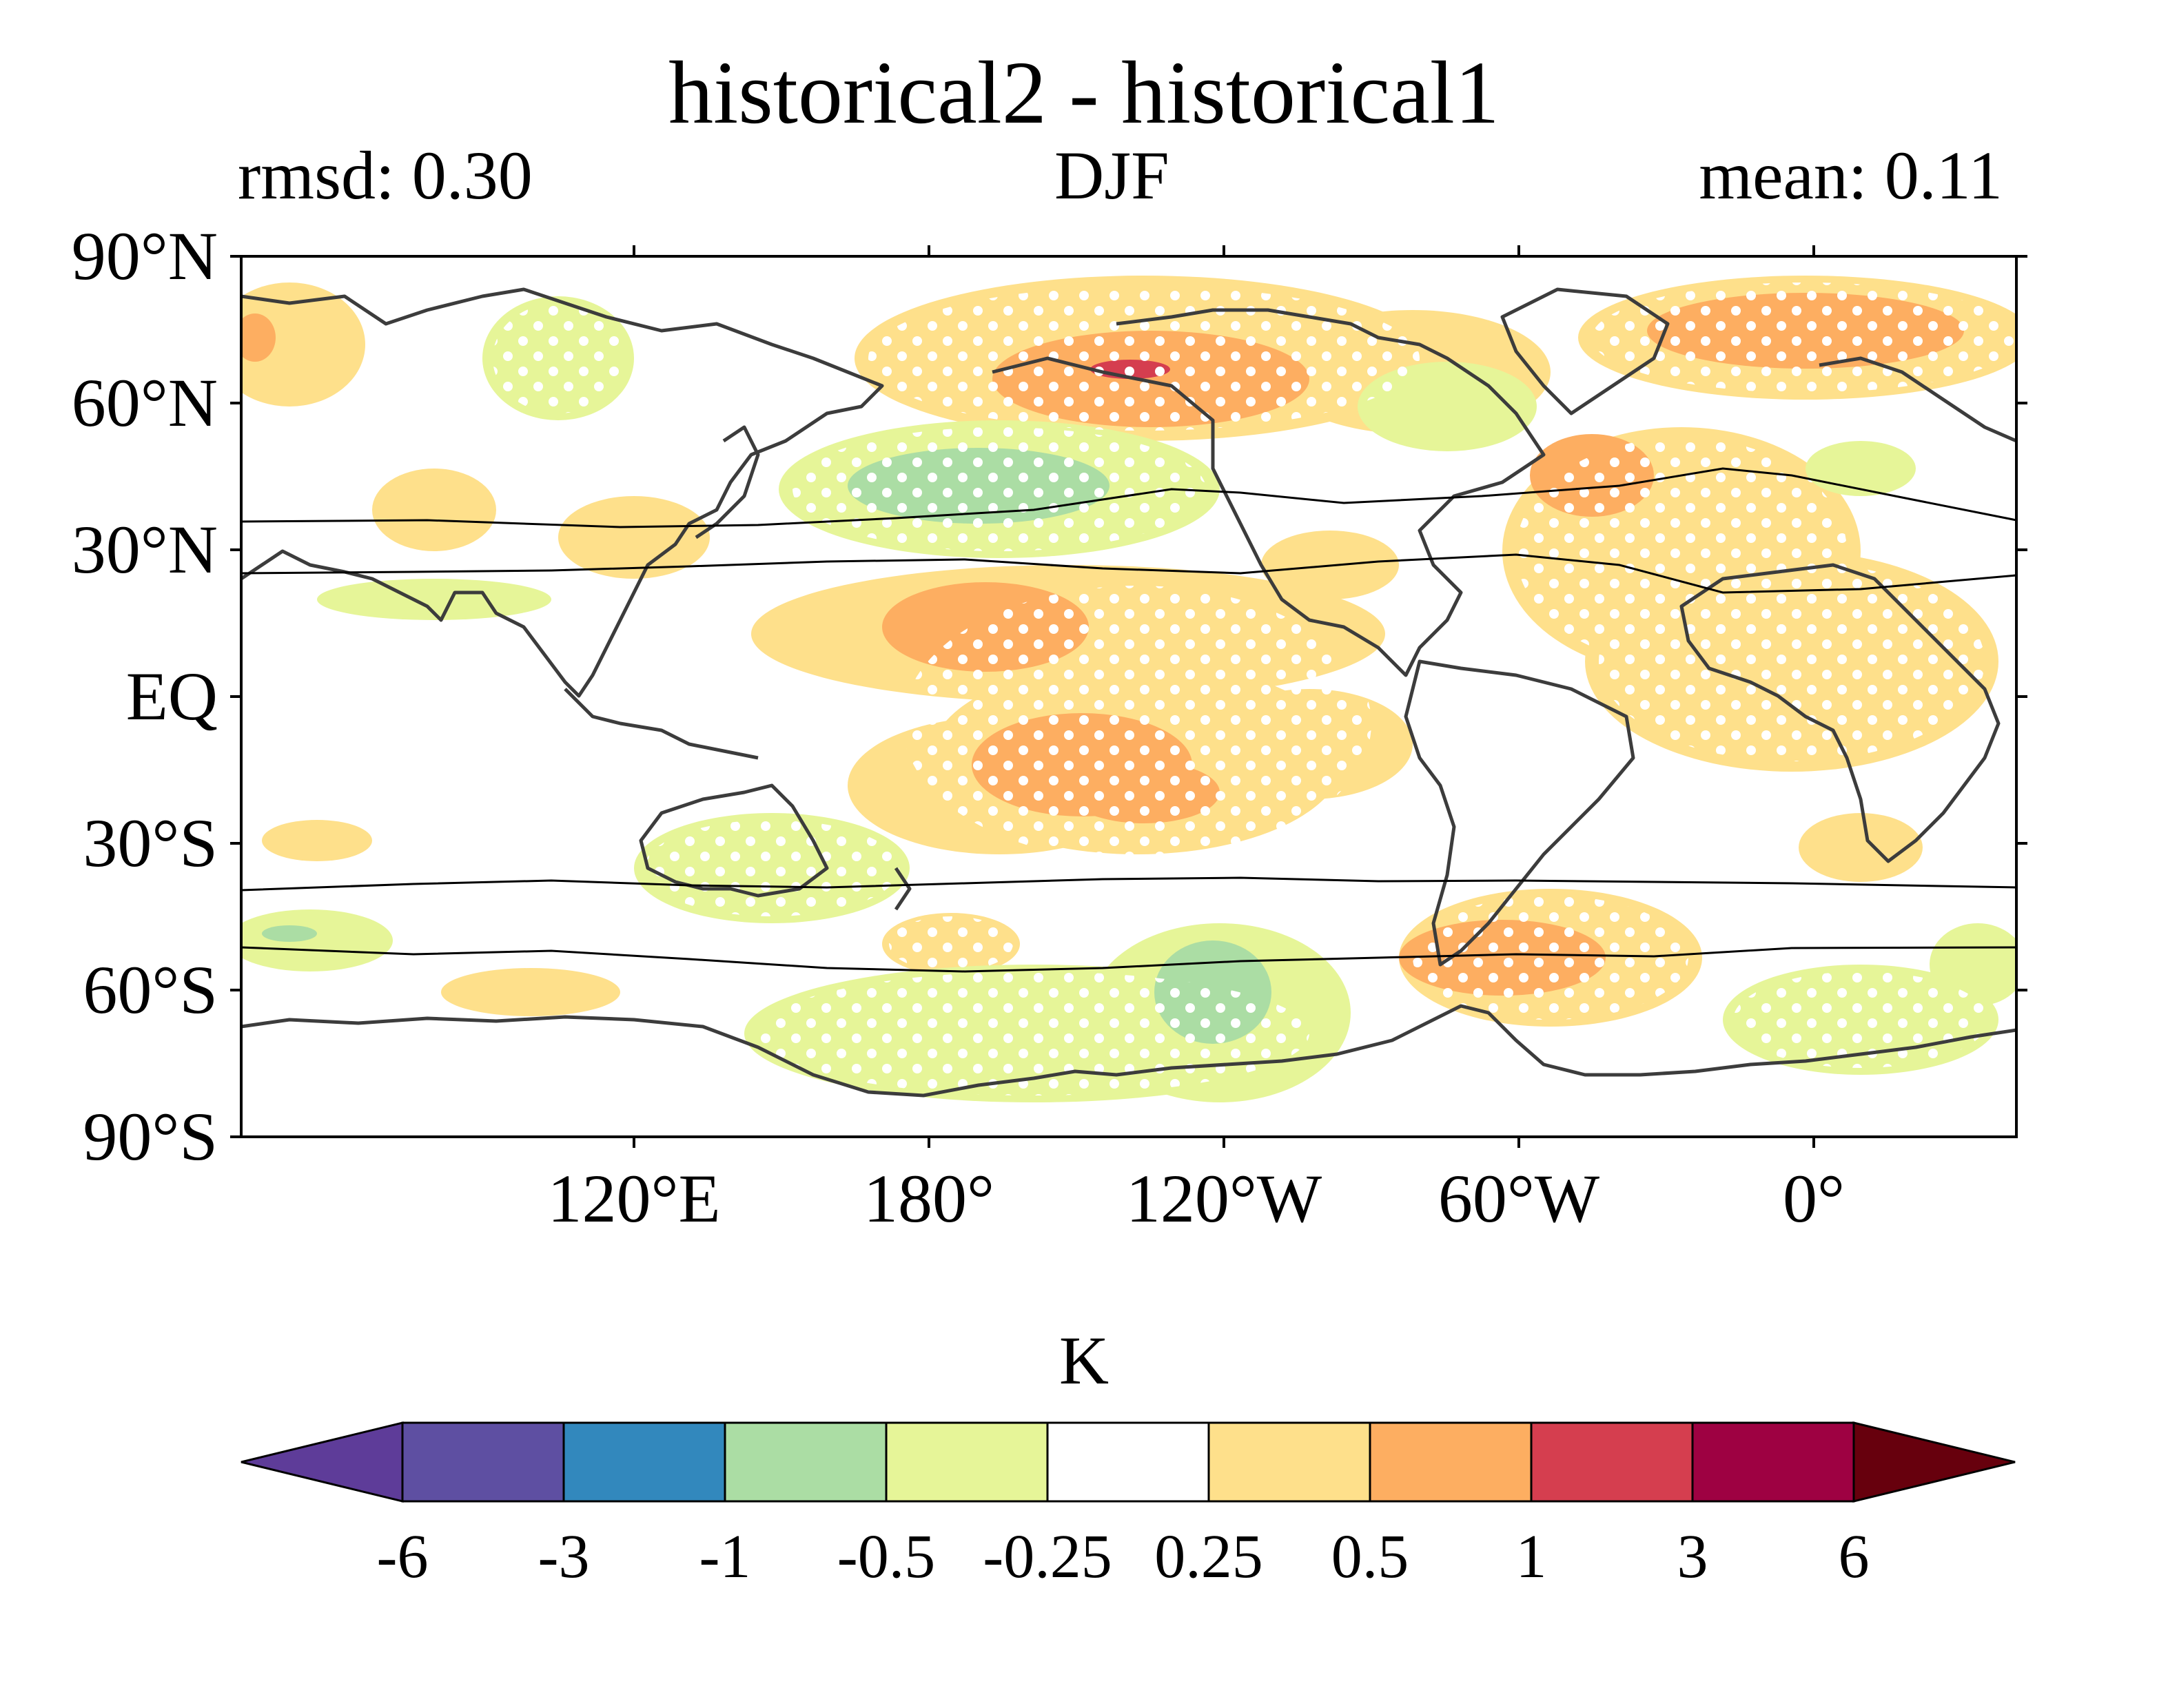 The height and width of the screenshot is (1708, 2168). Describe the element at coordinates (1814, 1198) in the screenshot. I see `lon-label-0: 0°` at that location.